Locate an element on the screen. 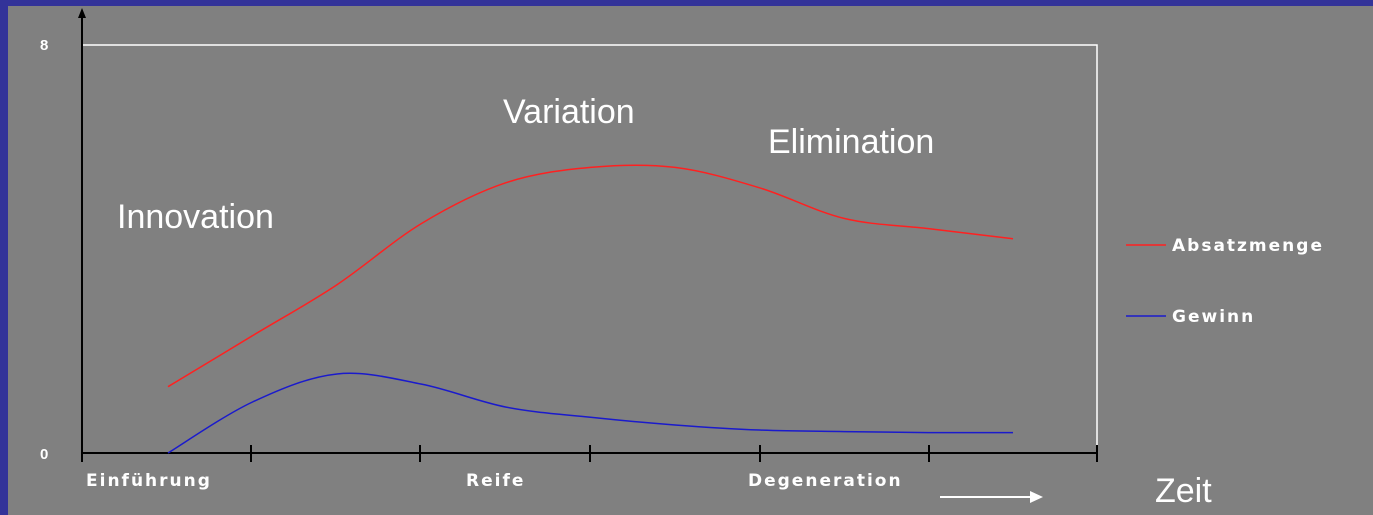 This screenshot has height=515, width=1373. y-tick-label-min: 0 is located at coordinates (44, 454).